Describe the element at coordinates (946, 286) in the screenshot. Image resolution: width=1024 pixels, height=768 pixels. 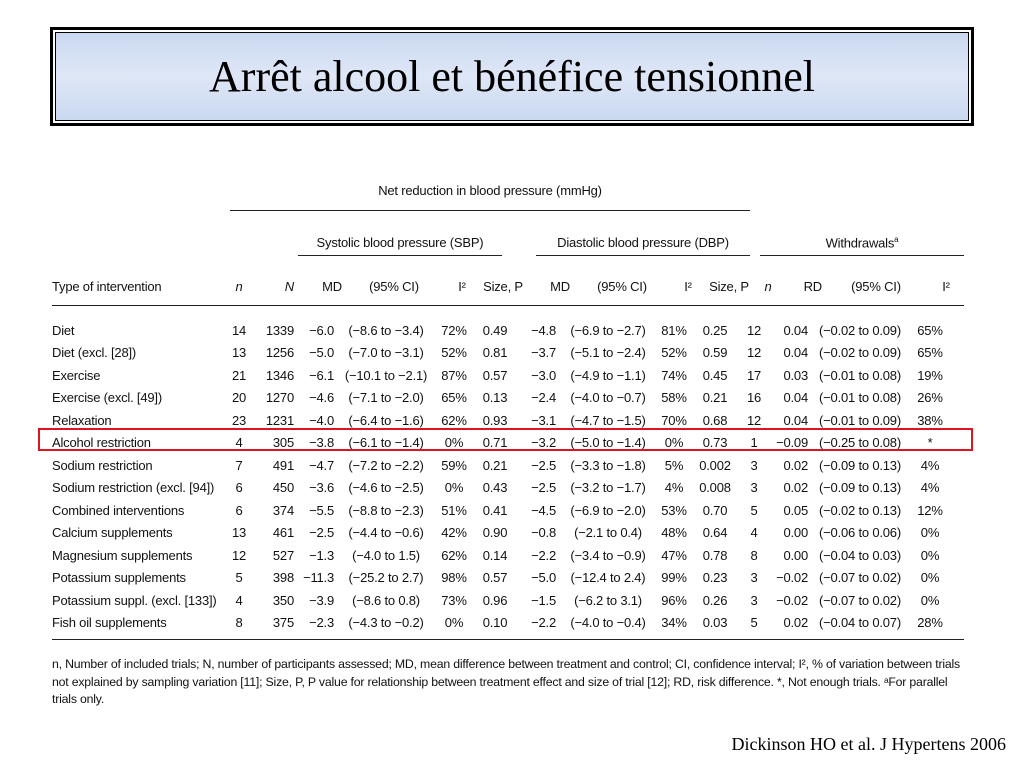
I see `column-header-14: I²` at that location.